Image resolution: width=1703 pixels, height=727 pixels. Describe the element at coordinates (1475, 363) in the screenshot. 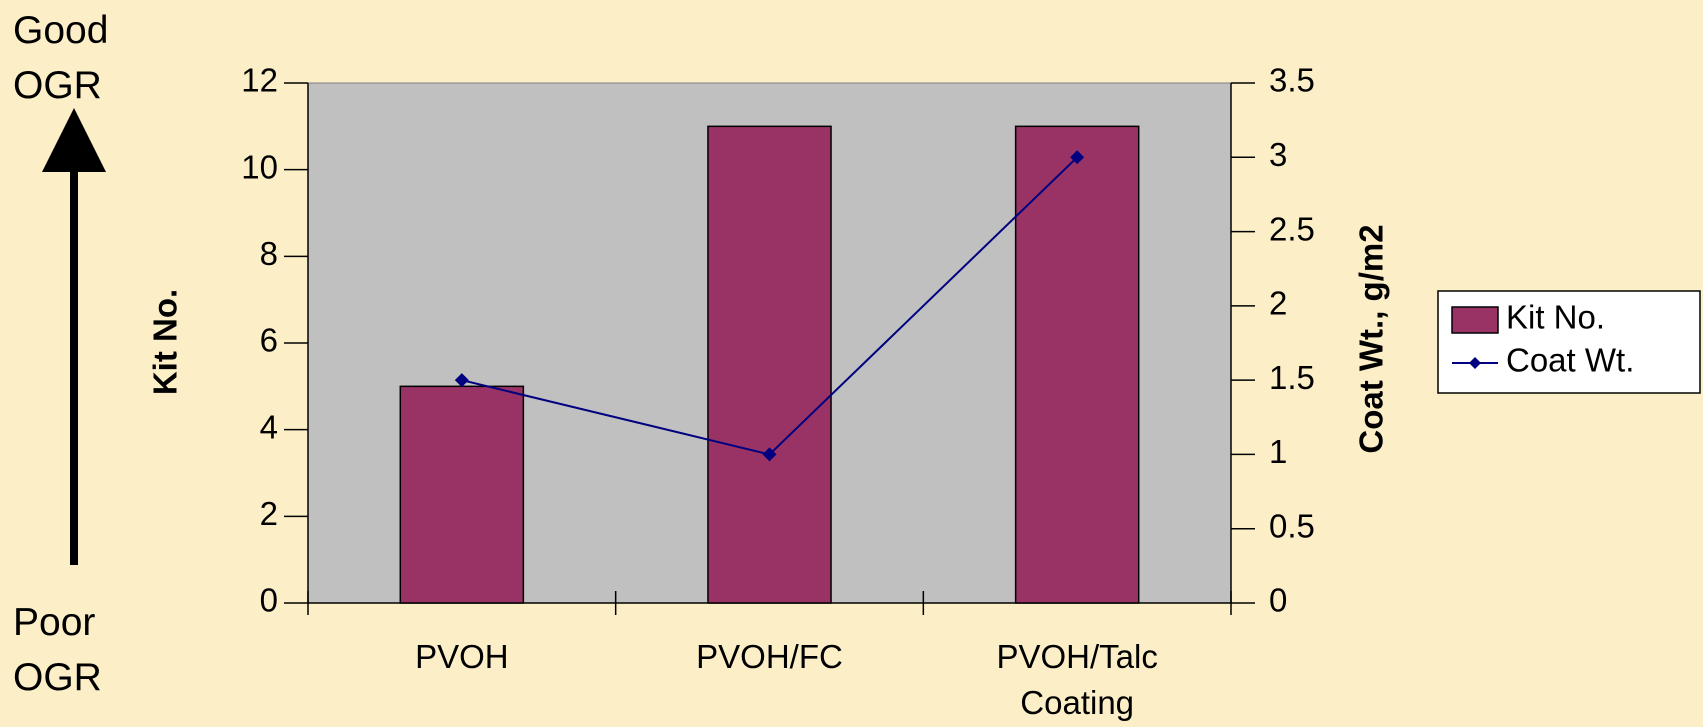

I see `legend-marker` at that location.